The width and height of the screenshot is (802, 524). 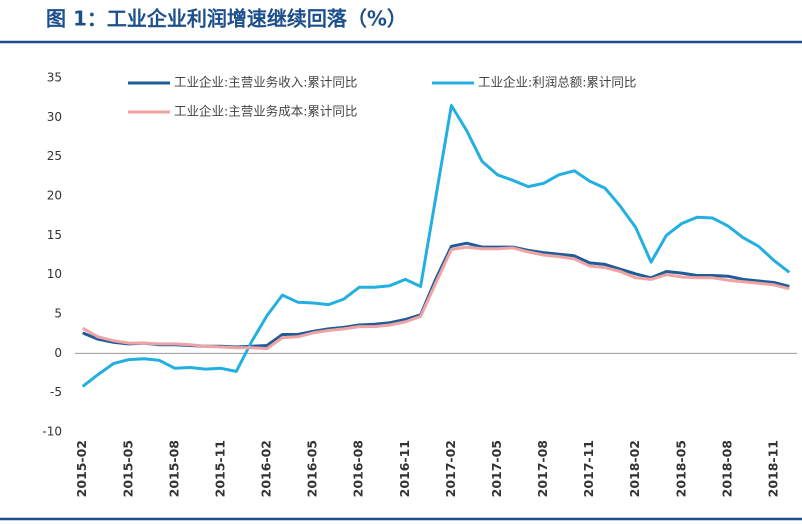 I want to click on y-tick-label: 30, so click(x=54, y=117).